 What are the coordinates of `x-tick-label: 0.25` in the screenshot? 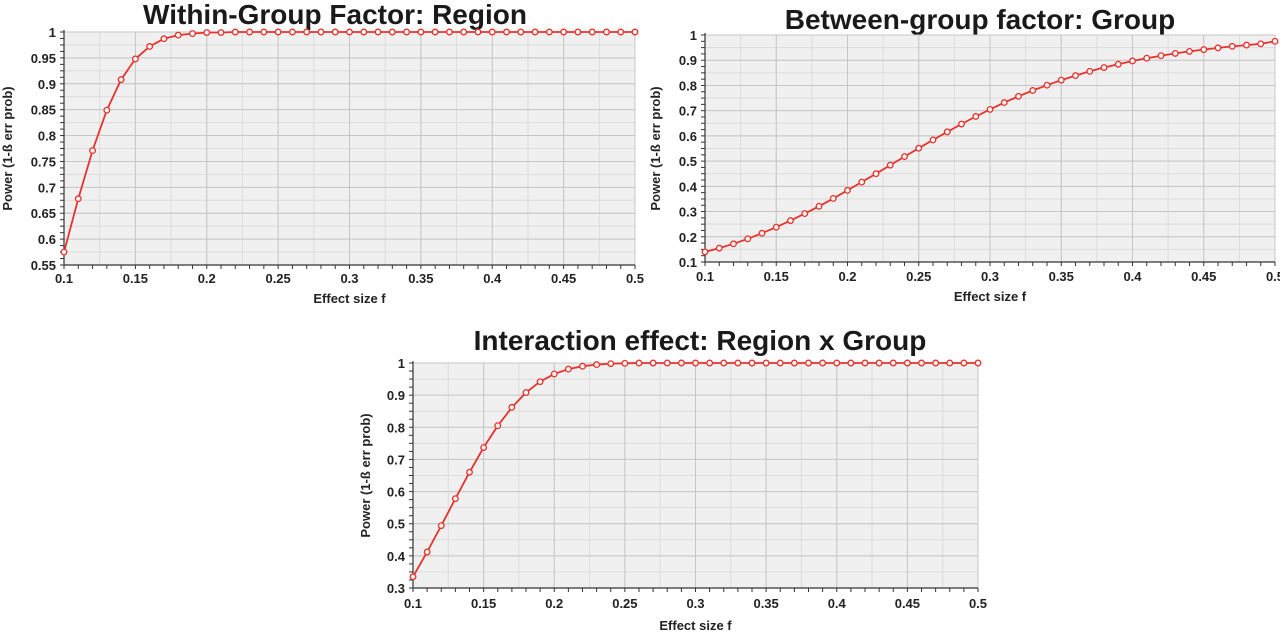 It's located at (277, 278).